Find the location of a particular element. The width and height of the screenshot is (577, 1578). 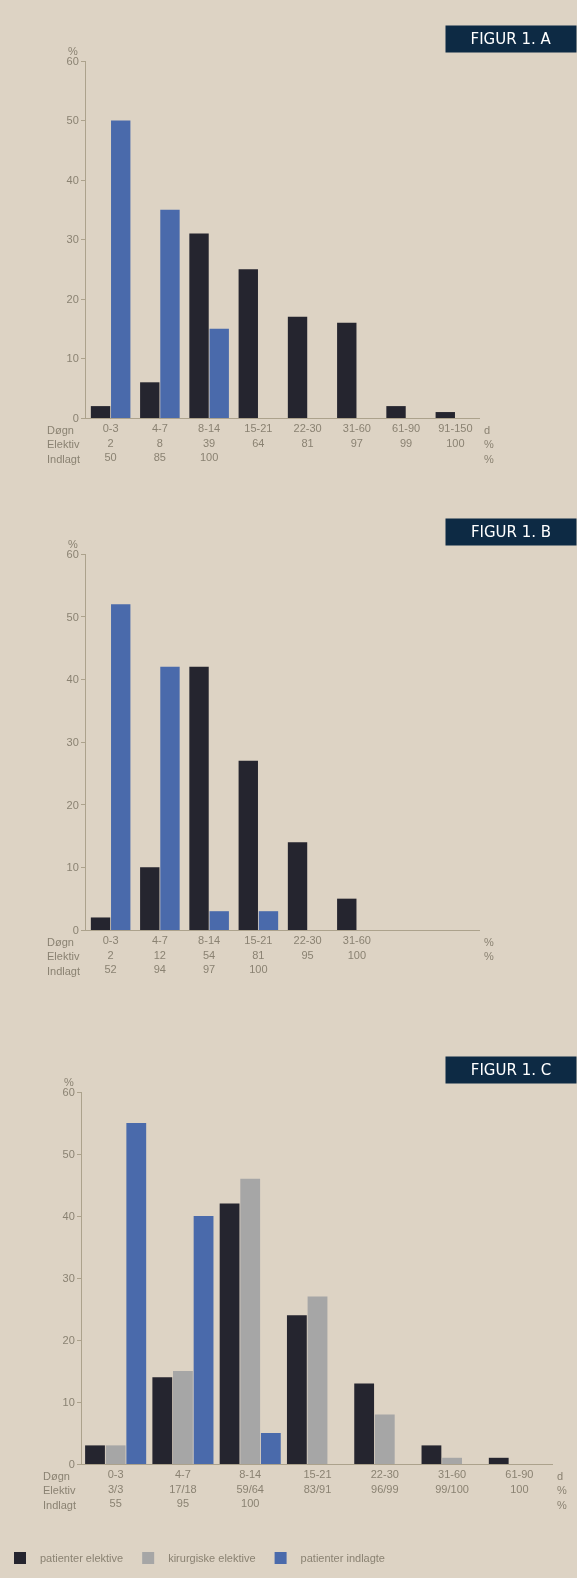

x-tick-label: 31-60 97 is located at coordinates (356, 435).